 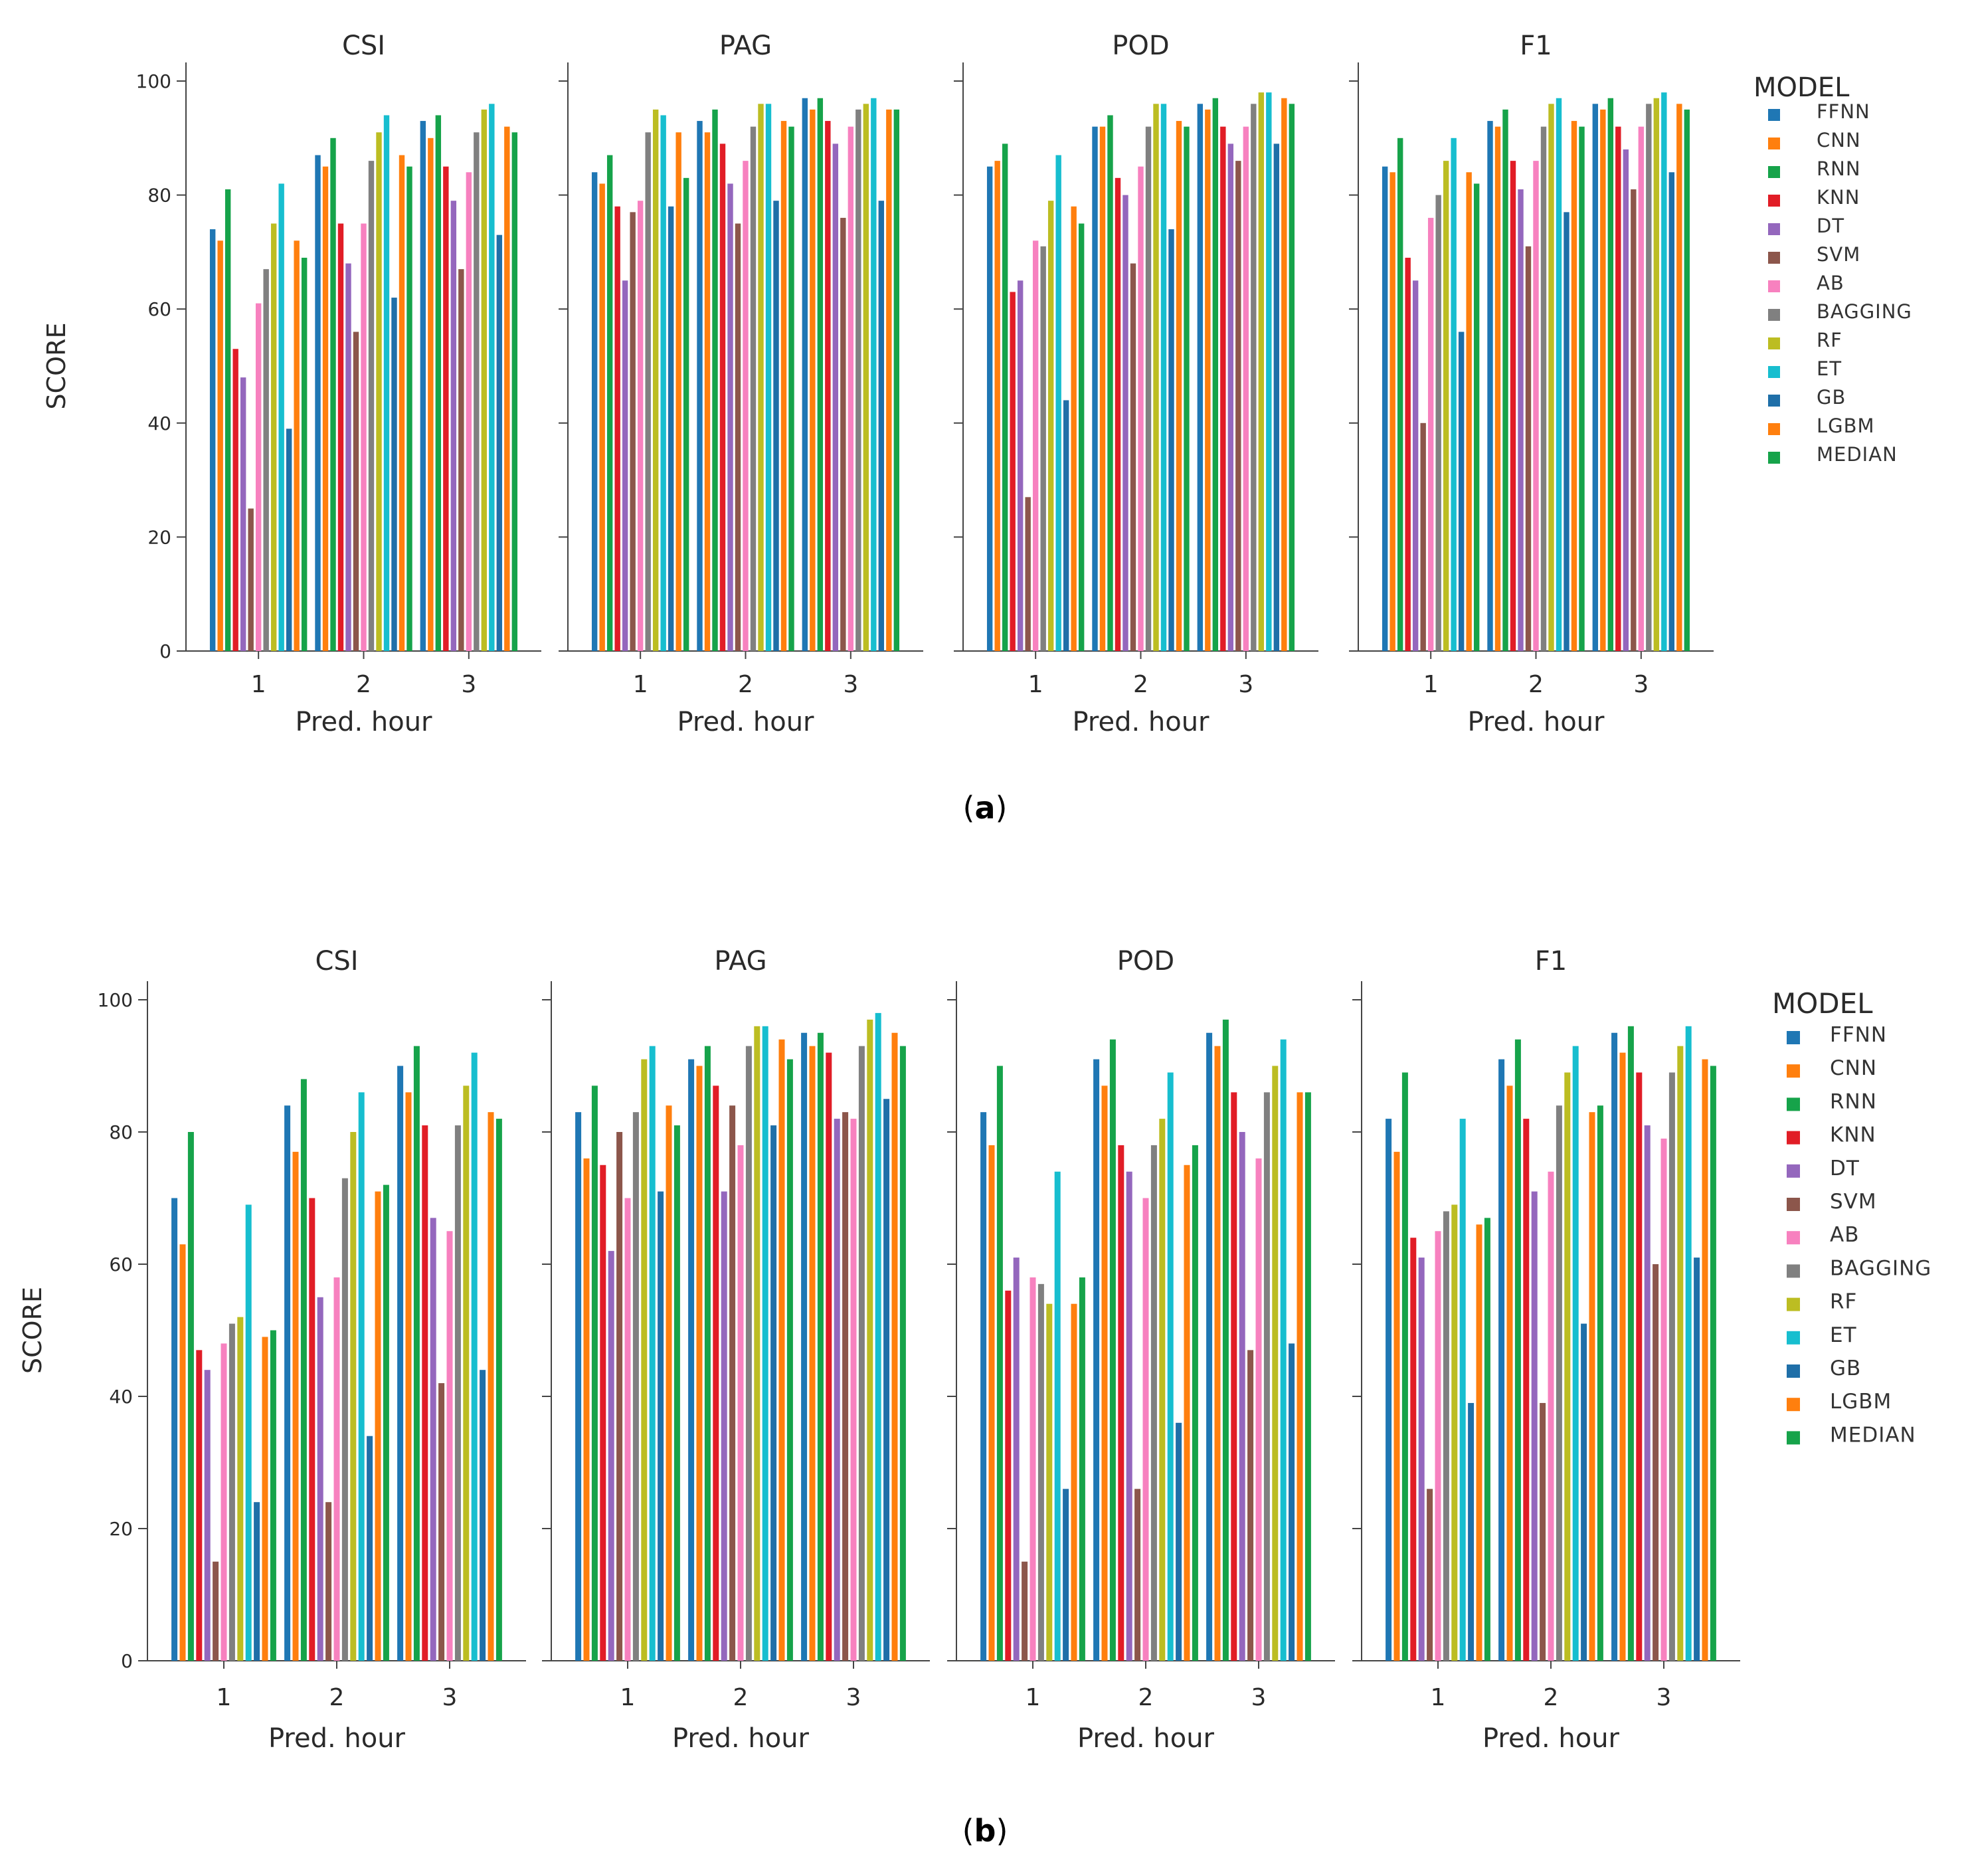 I want to click on caption-paren-open: (, so click(x=968, y=1831).